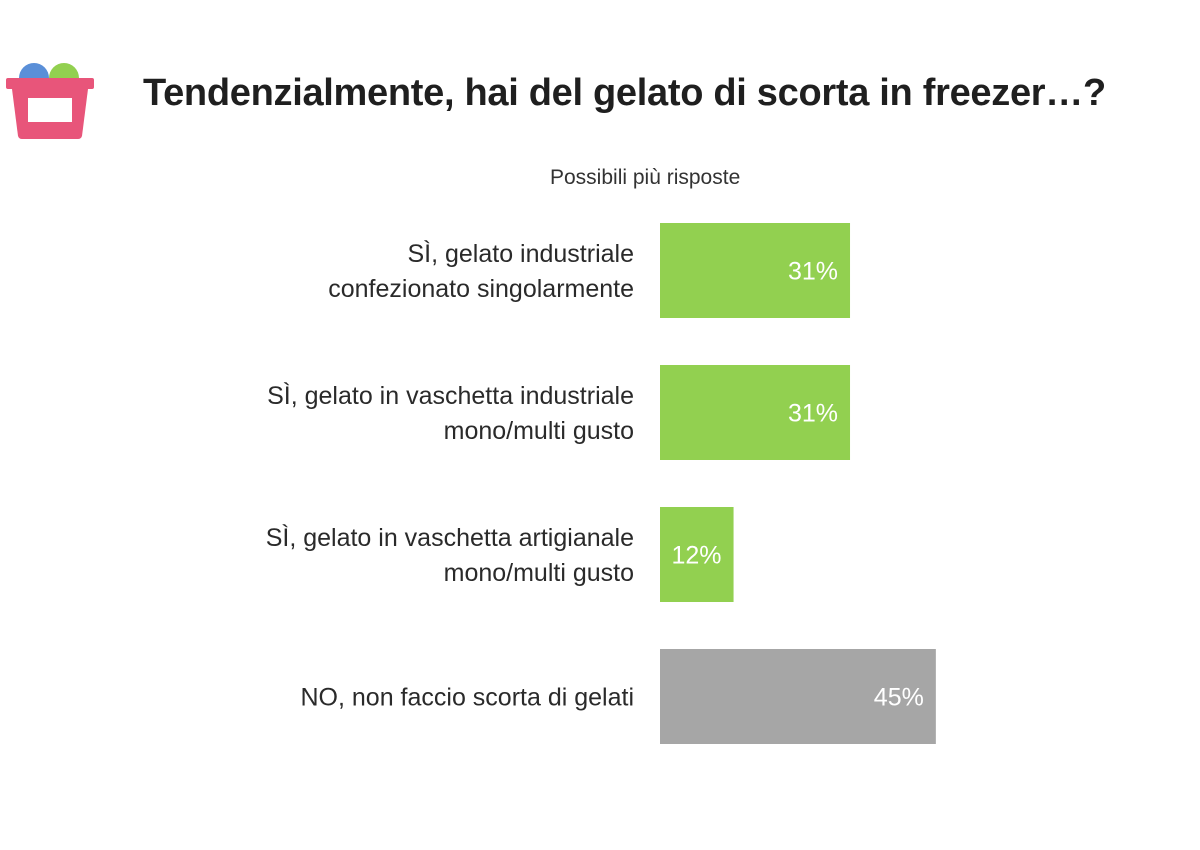  What do you see at coordinates (481, 289) in the screenshot?
I see `category-label: confezionato singolarmente` at bounding box center [481, 289].